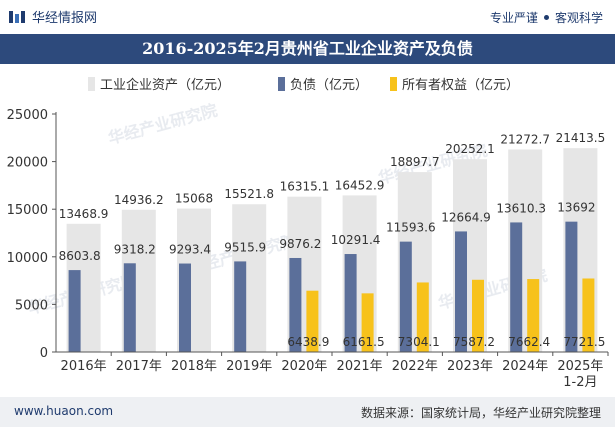 This screenshot has height=427, width=615. What do you see at coordinates (521, 208) in the screenshot?
I see `data-label-liabilities: 13610.3` at bounding box center [521, 208].